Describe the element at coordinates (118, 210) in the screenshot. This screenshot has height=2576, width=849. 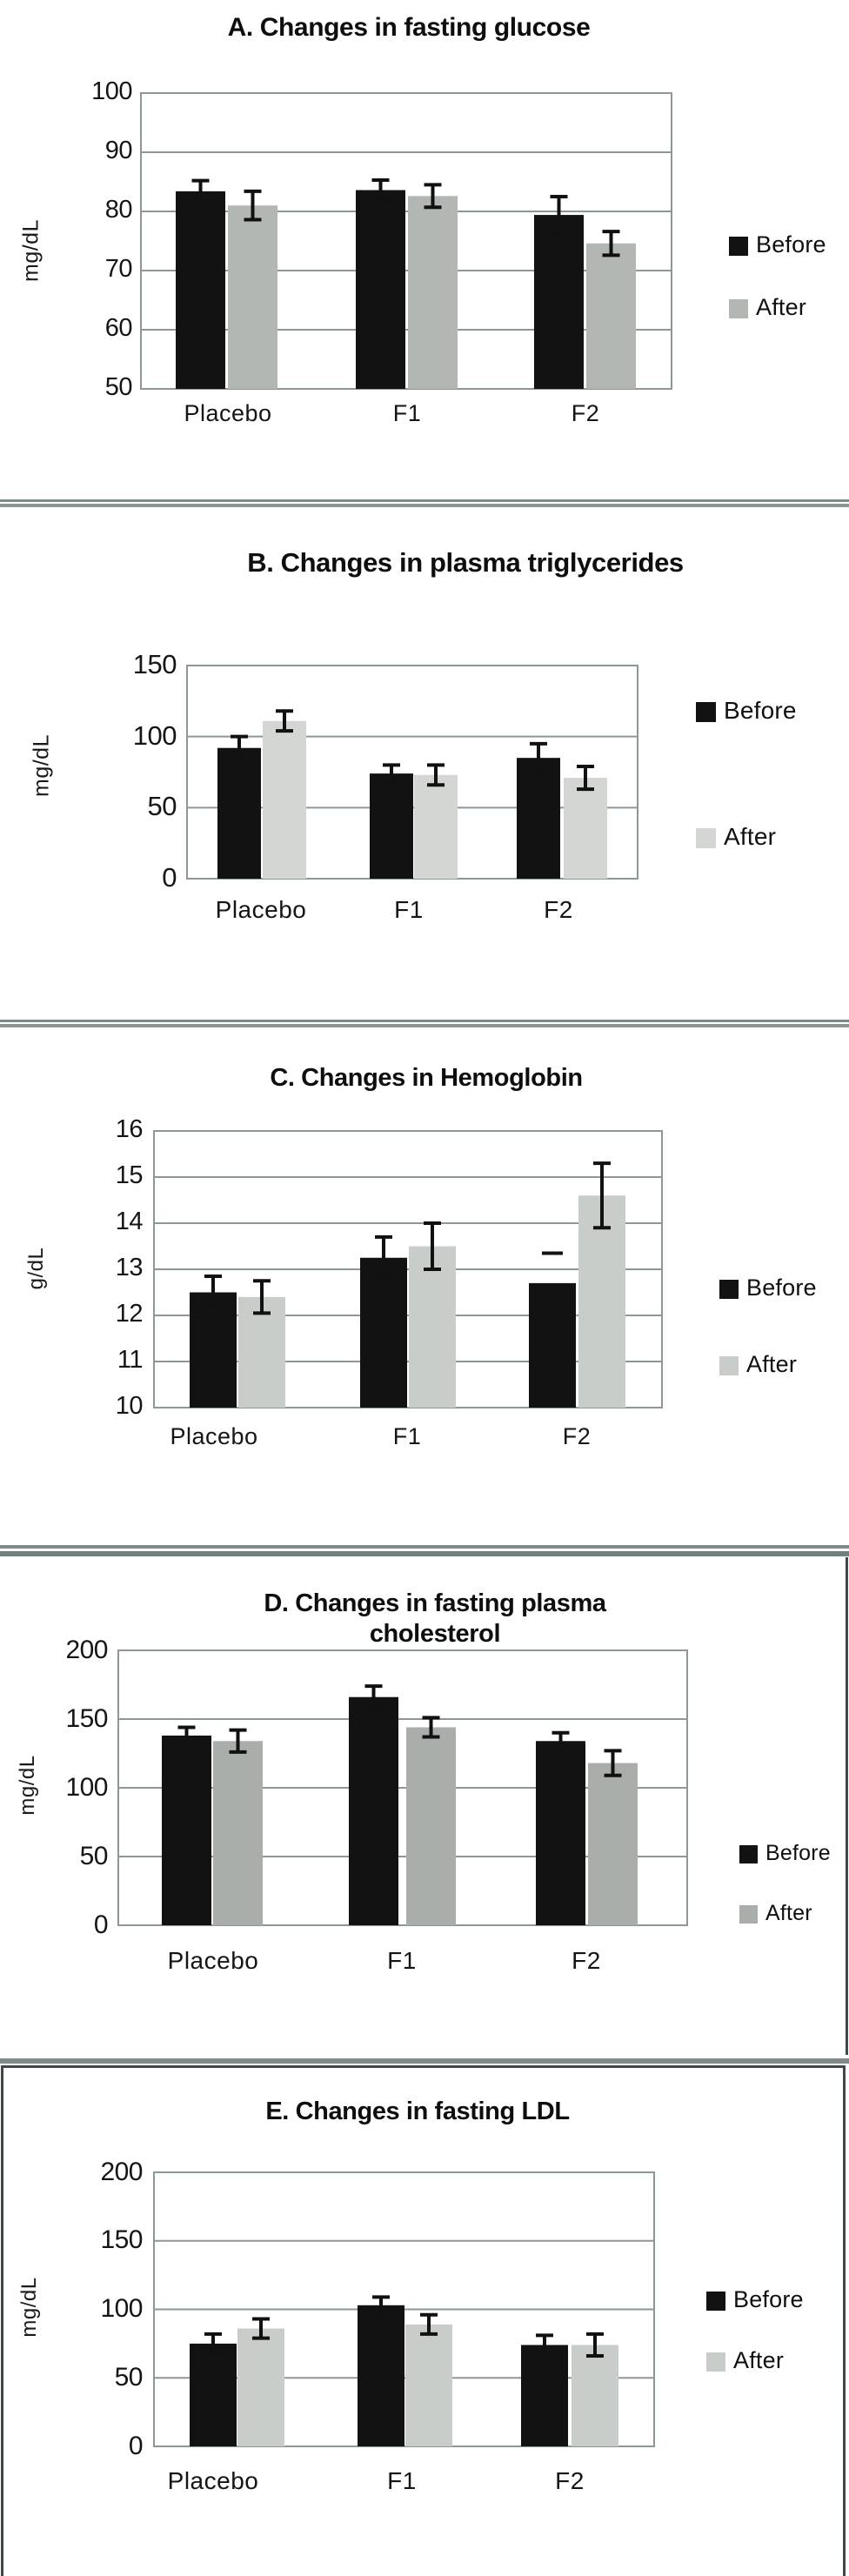
I see `y-tick-label: 80` at that location.